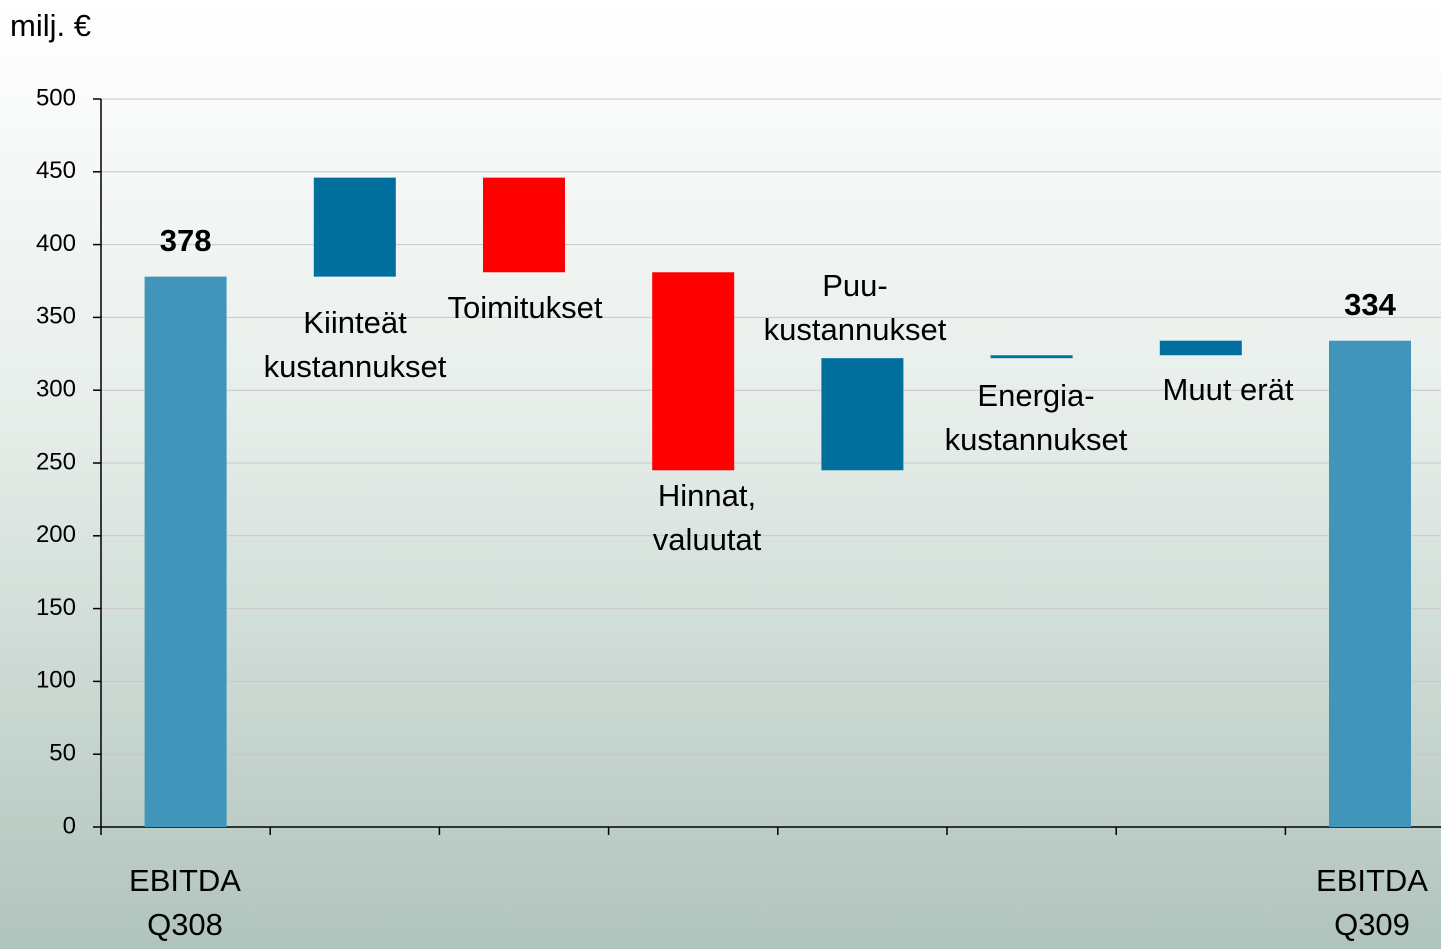 The width and height of the screenshot is (1441, 949). What do you see at coordinates (707, 539) in the screenshot?
I see `category-label: valuutat` at bounding box center [707, 539].